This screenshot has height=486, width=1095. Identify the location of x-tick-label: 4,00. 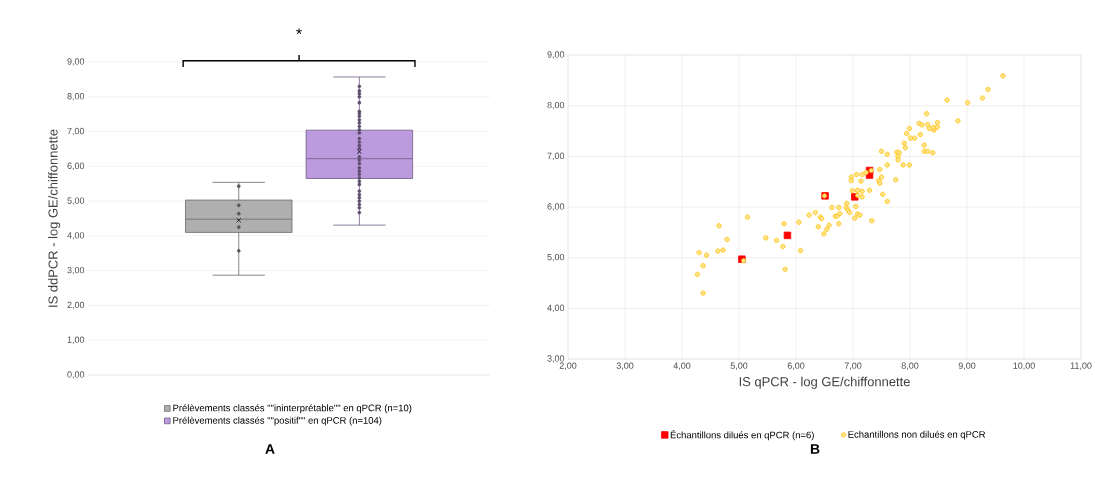
(682, 366).